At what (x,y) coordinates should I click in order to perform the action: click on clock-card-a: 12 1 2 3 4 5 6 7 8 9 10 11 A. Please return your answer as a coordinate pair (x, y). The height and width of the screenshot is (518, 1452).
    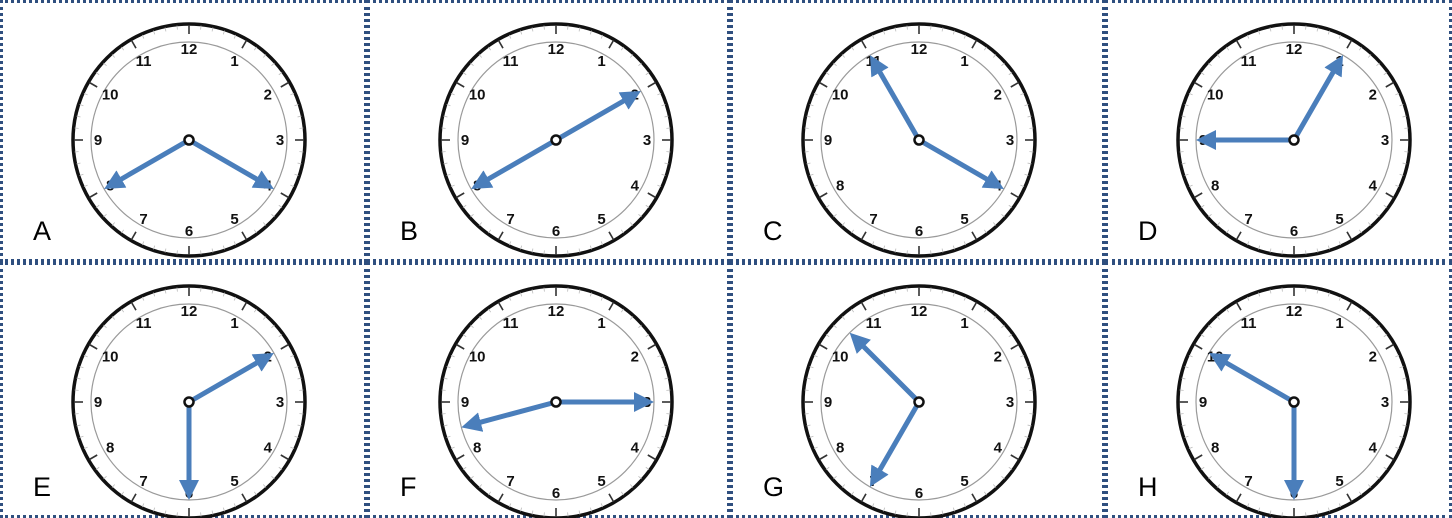
    Looking at the image, I should click on (183, 131).